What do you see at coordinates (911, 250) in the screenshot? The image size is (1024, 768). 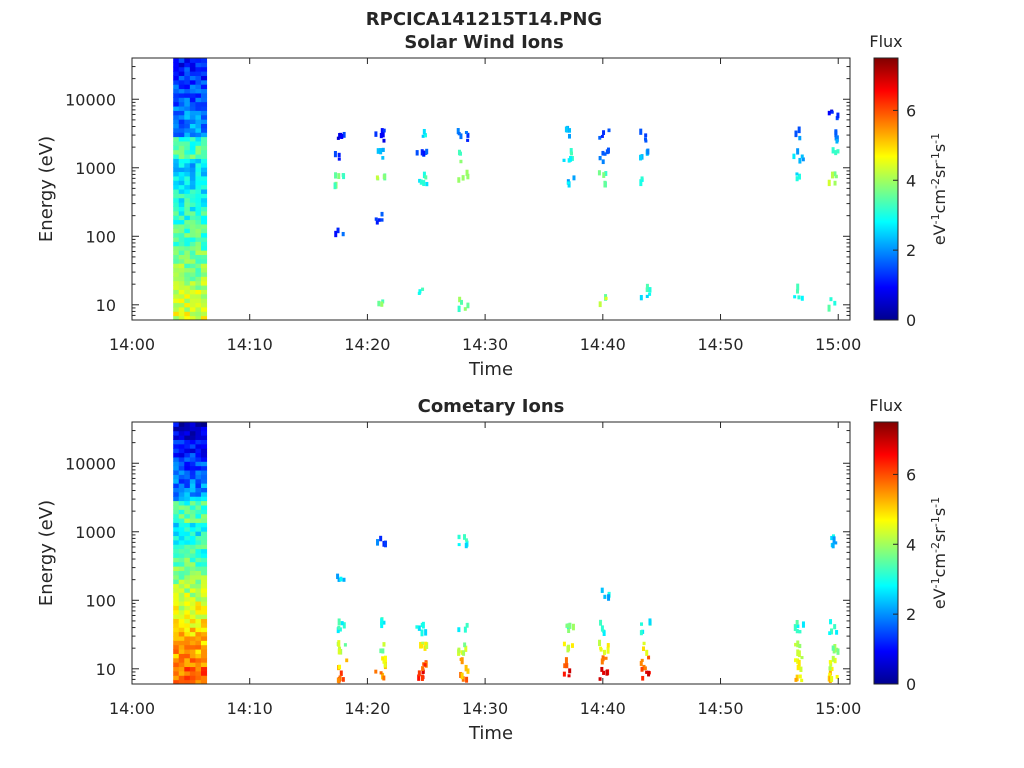 I see `colorbar-tick-label: 2` at bounding box center [911, 250].